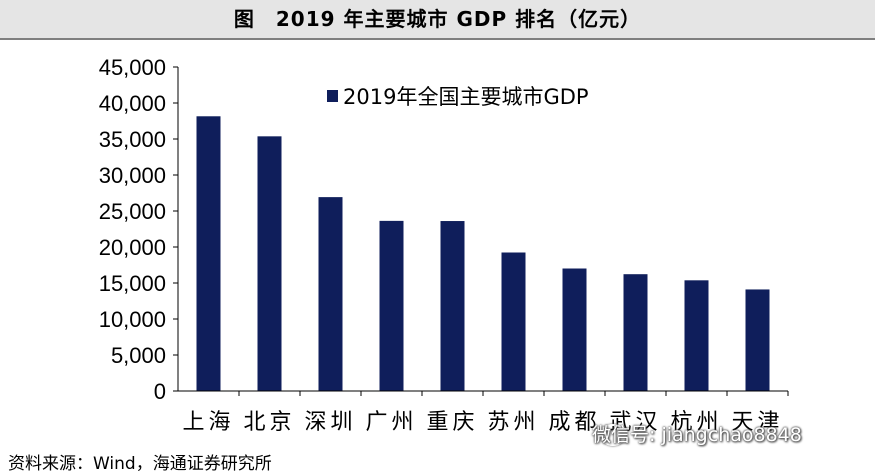  What do you see at coordinates (391, 422) in the screenshot?
I see `x-category-label: 广州` at bounding box center [391, 422].